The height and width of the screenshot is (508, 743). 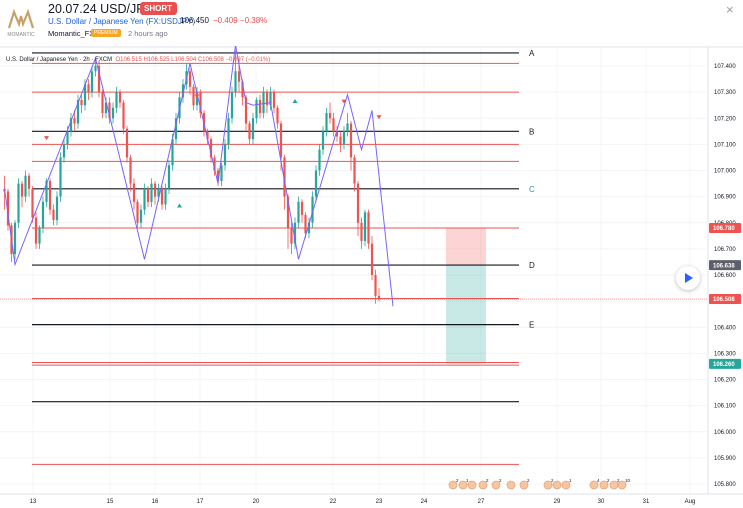 What do you see at coordinates (122, 21) in the screenshot?
I see `symbol-link: U.S. Dollar / Japanese Yen (FX:USDJPY)` at bounding box center [122, 21].